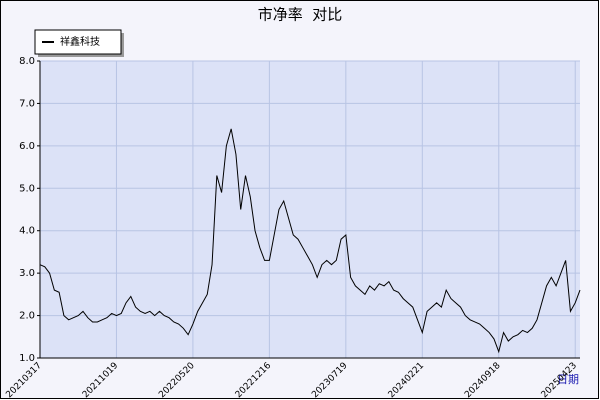 The width and height of the screenshot is (600, 400). What do you see at coordinates (80, 41) in the screenshot?
I see `legend-label: 祥鑫科技` at bounding box center [80, 41].